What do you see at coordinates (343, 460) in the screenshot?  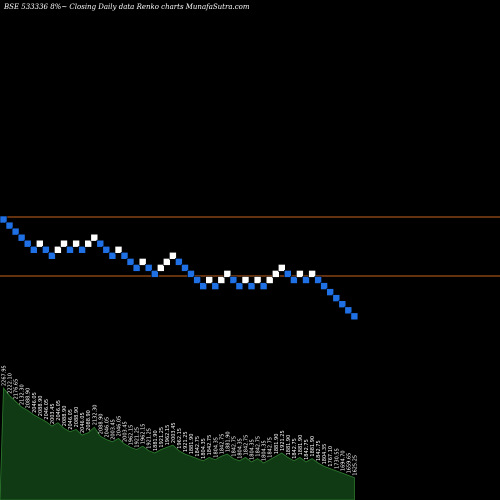 I see `price-label: 1694.70` at bounding box center [343, 460].